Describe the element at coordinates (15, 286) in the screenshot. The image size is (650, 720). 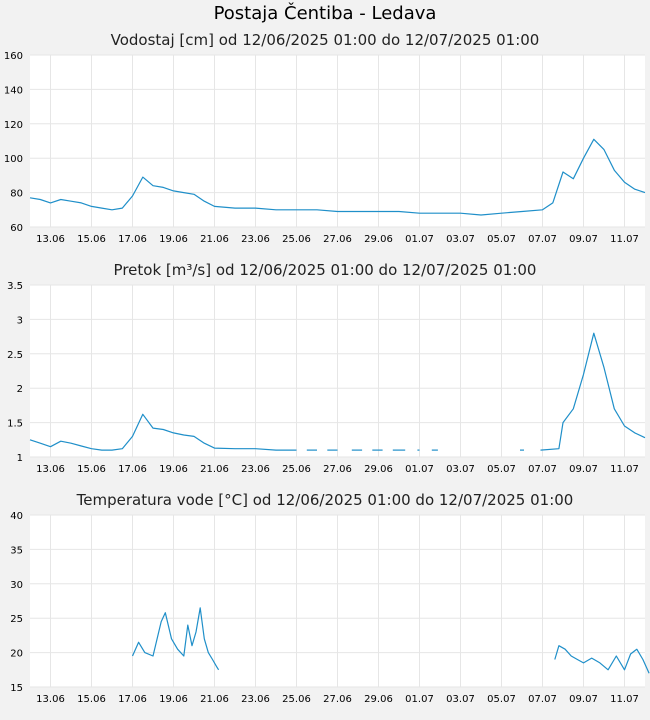
I see `y-tick-label: 3.5` at that location.